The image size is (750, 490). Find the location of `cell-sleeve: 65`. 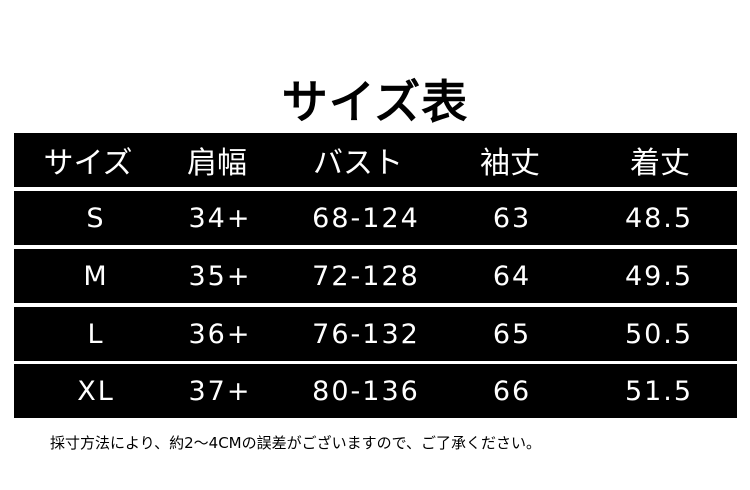

cell-sleeve: 65 is located at coordinates (512, 334).